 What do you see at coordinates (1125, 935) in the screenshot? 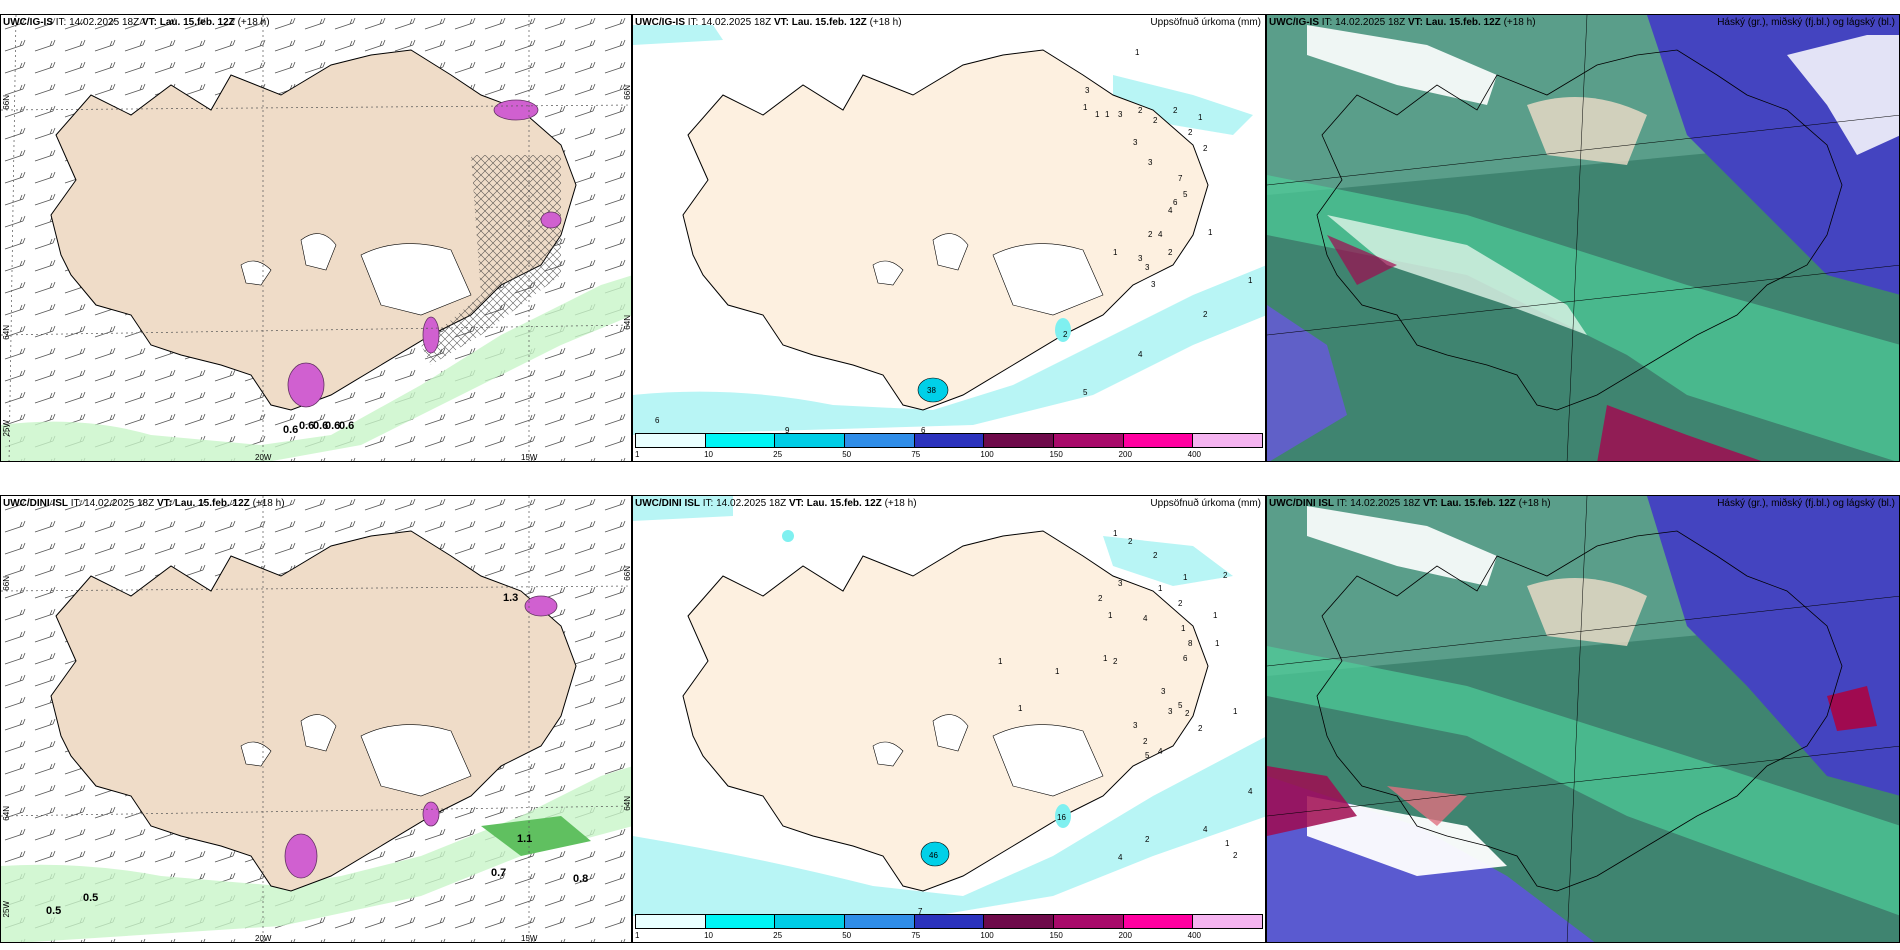
I see `legend-tick: 200` at bounding box center [1125, 935].